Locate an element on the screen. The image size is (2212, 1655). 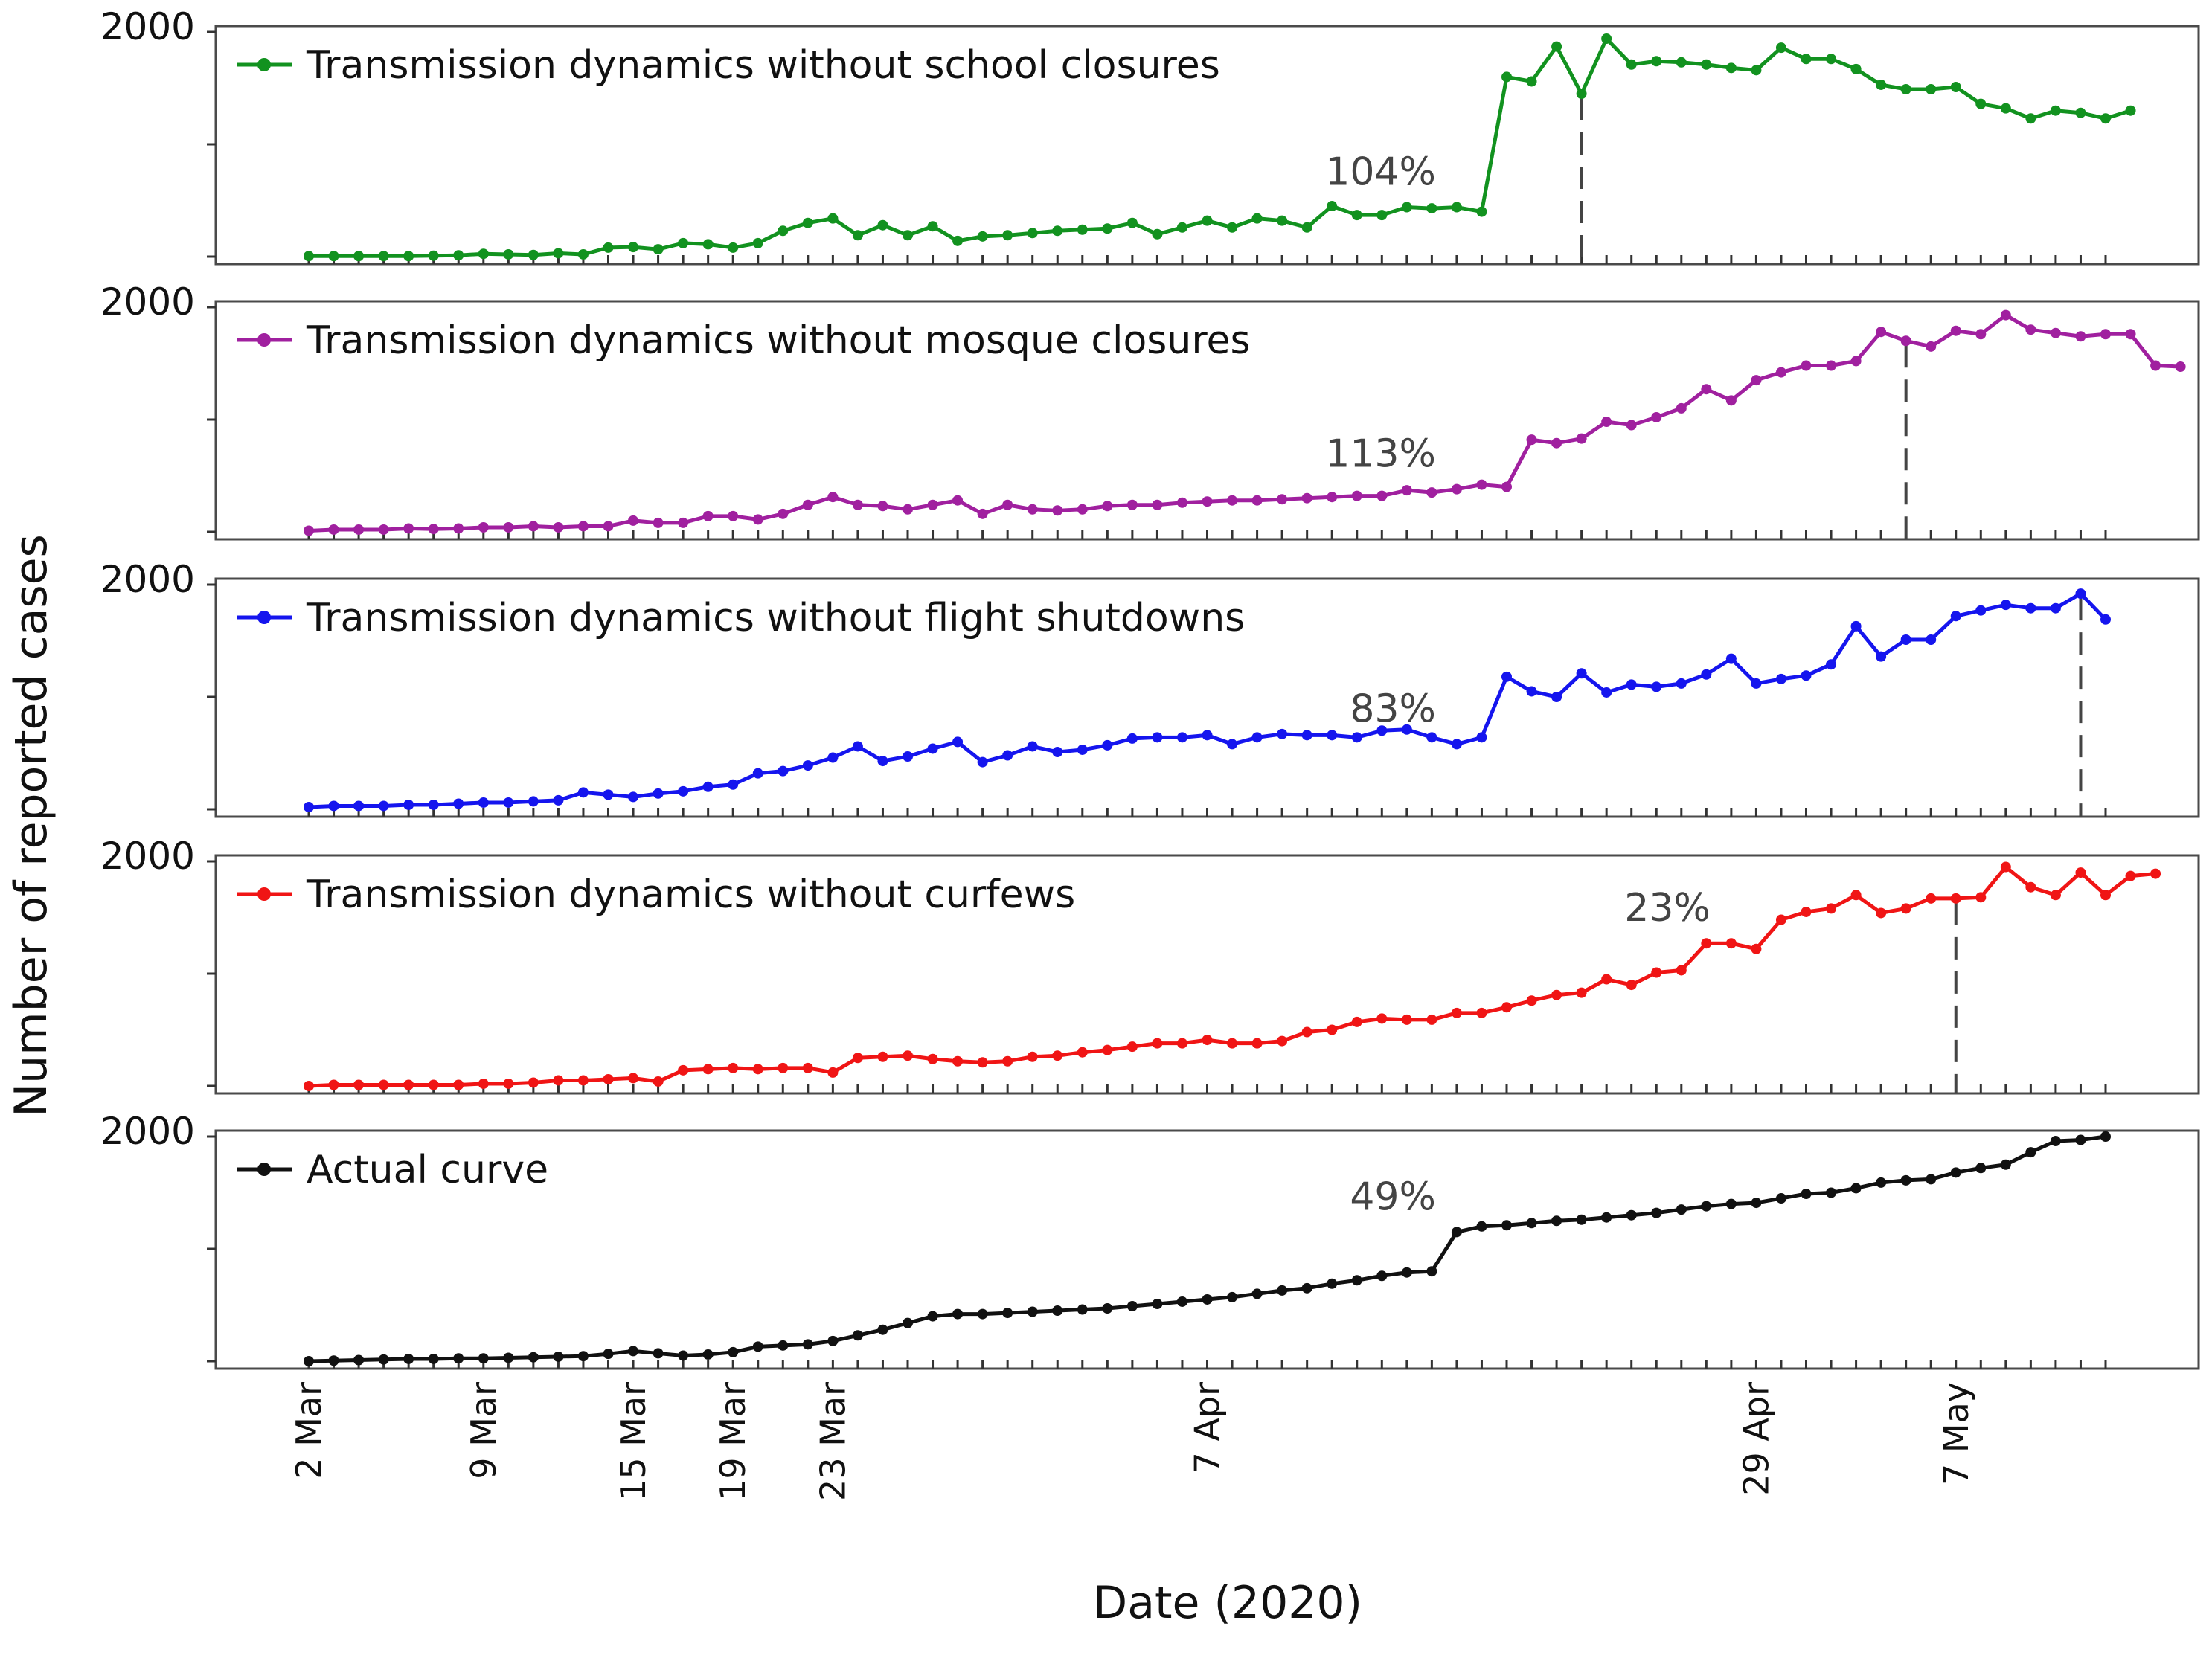
x-tick-label: 23 Mar is located at coordinates (832, 1441).